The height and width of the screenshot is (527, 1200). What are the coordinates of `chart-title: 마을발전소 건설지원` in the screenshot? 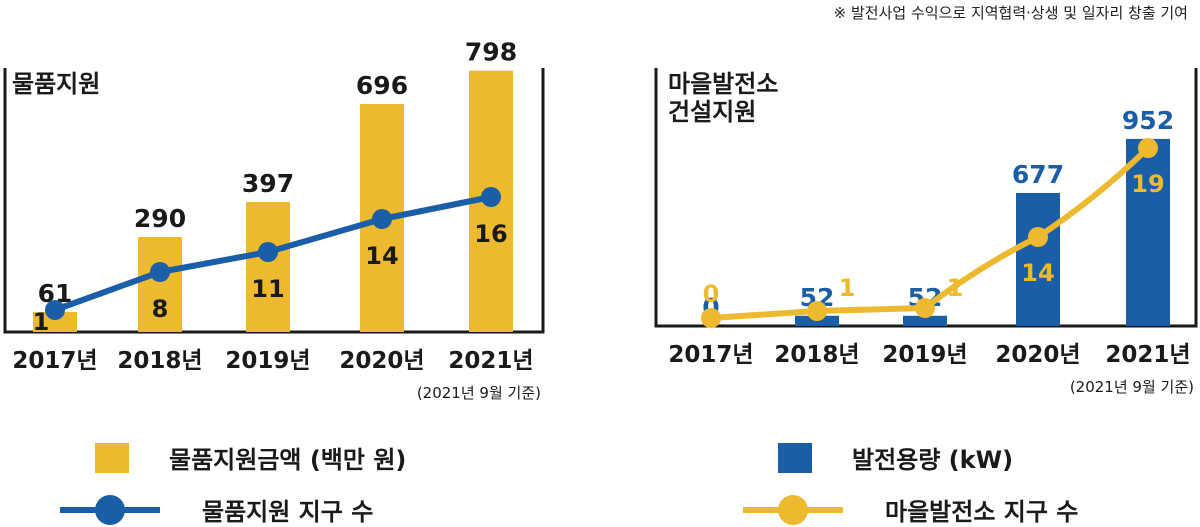 It's located at (723, 98).